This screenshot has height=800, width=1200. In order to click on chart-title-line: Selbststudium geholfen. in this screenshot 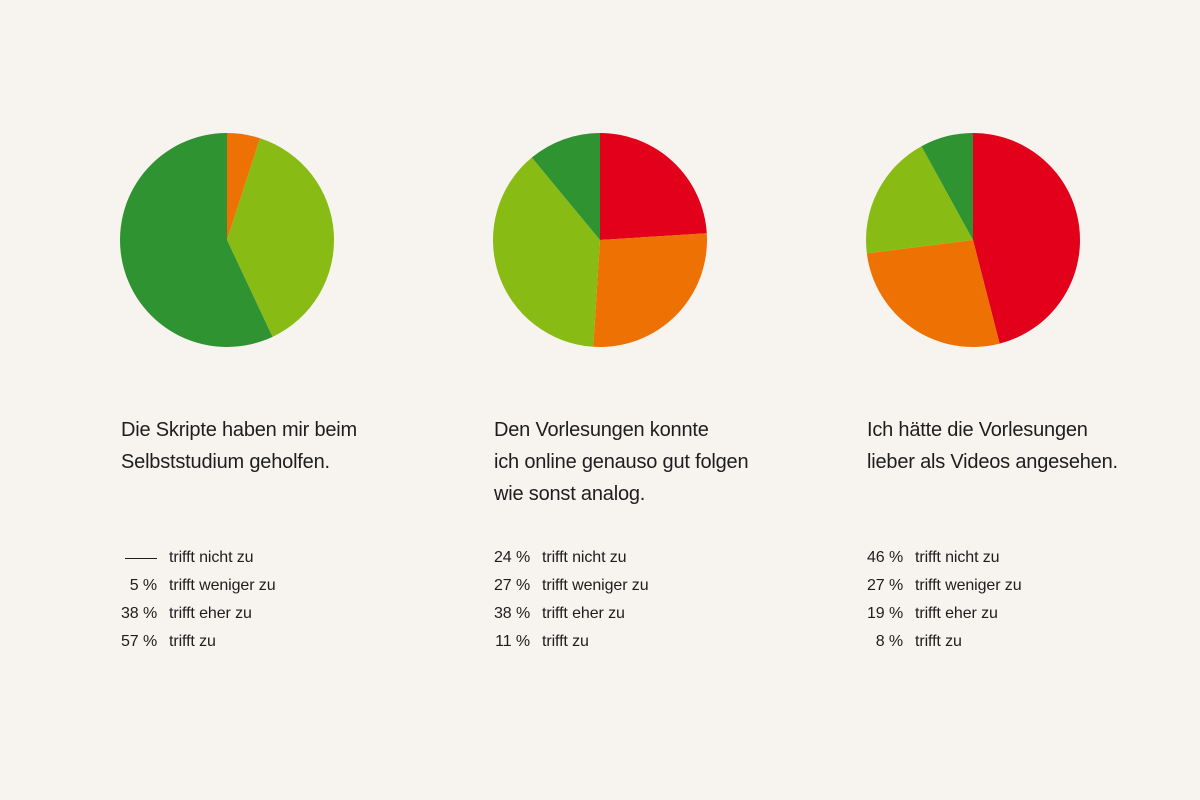, I will do `click(225, 462)`.